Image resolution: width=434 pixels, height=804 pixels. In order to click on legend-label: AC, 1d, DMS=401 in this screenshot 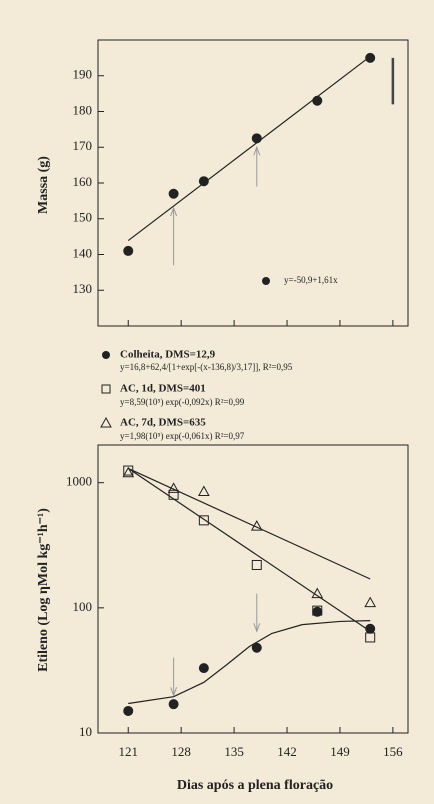, I will do `click(163, 389)`.